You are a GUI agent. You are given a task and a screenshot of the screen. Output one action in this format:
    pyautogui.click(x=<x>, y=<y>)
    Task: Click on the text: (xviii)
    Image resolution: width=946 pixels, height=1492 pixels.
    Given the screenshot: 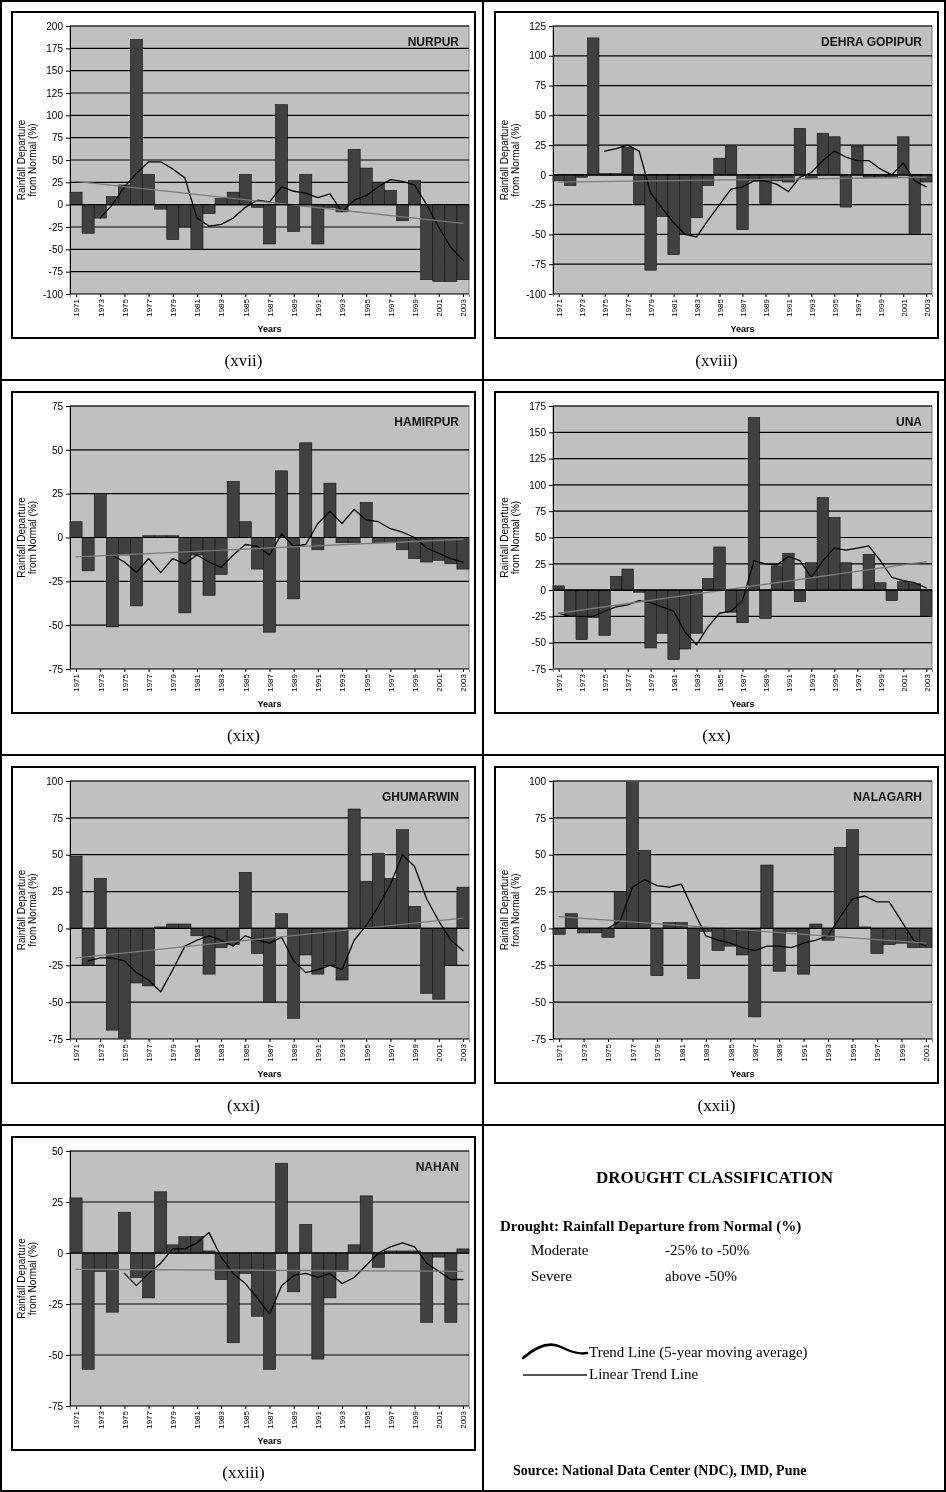 What is the action you would take?
    pyautogui.click(x=716, y=360)
    